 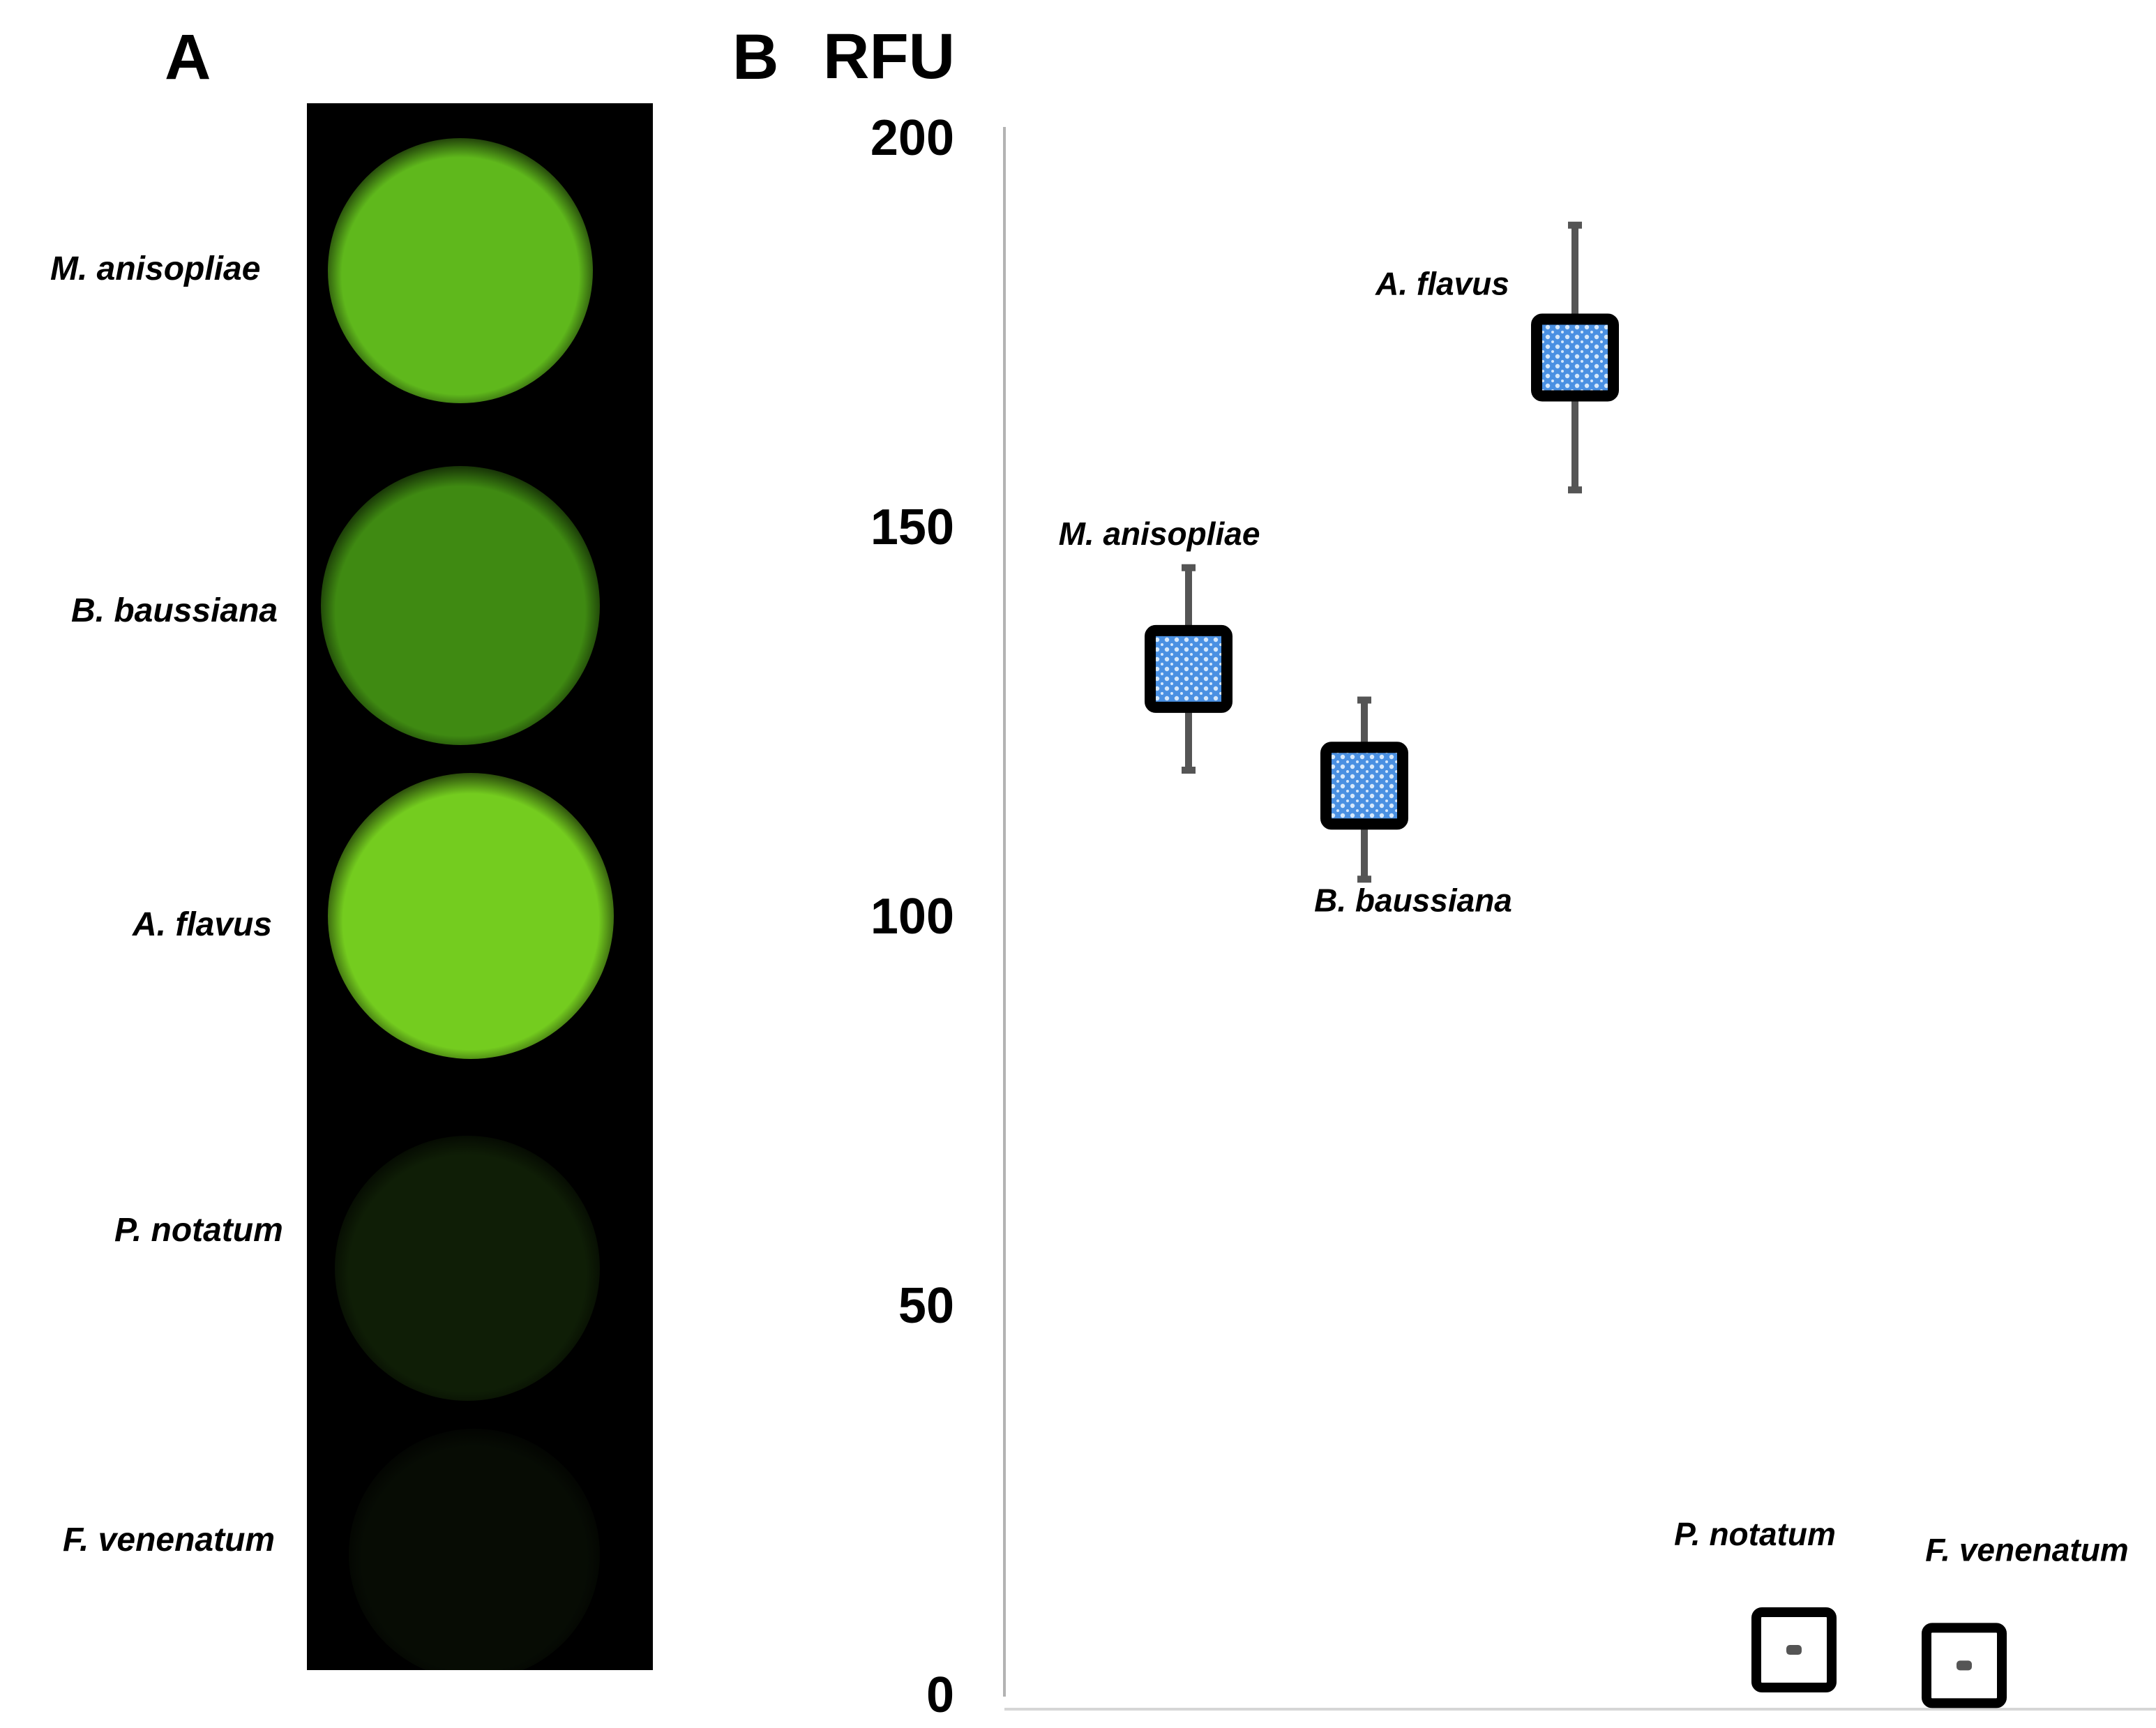 What do you see at coordinates (471, 916) in the screenshot?
I see `well-a-flavus` at bounding box center [471, 916].